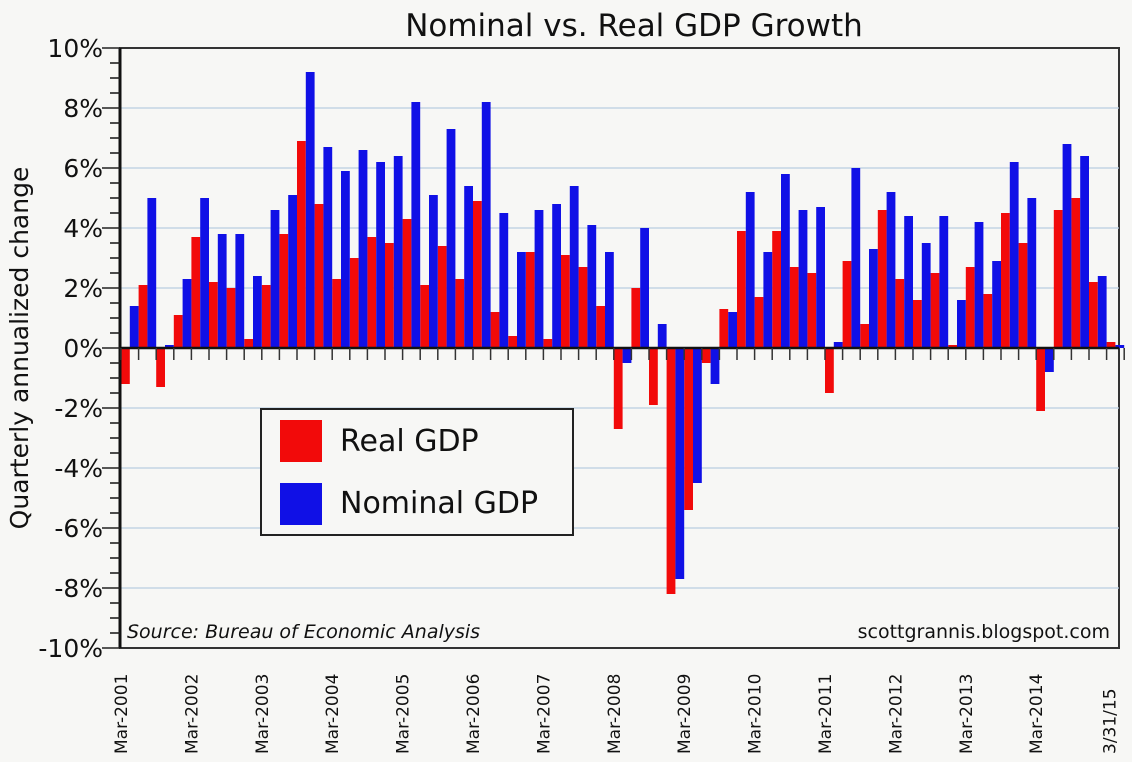  Describe the element at coordinates (896, 714) in the screenshot. I see `x-tick-label: Mar-2012` at that location.